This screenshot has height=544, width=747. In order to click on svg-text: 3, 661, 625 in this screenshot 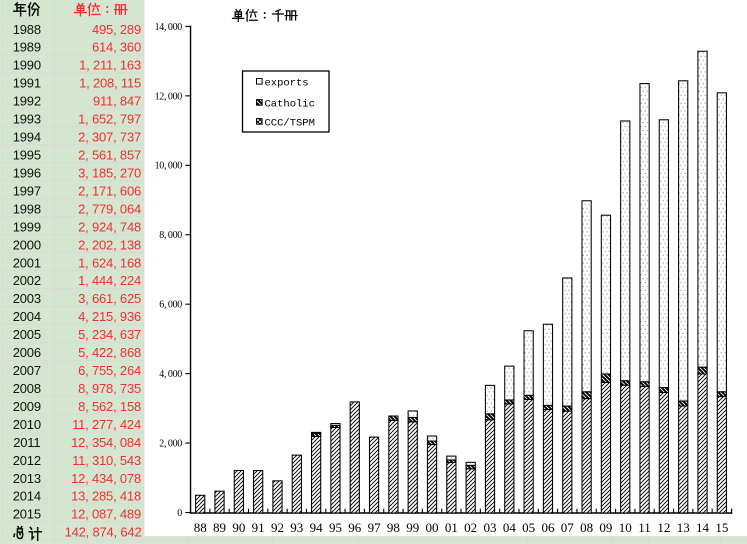, I will do `click(109, 298)`.